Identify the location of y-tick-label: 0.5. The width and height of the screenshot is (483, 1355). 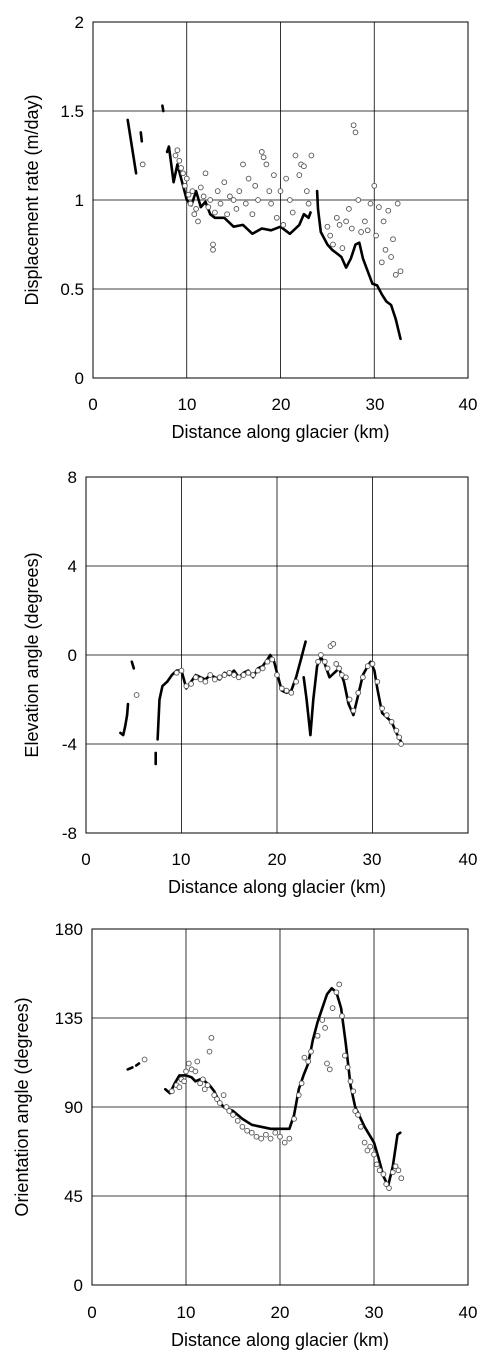
(72, 289).